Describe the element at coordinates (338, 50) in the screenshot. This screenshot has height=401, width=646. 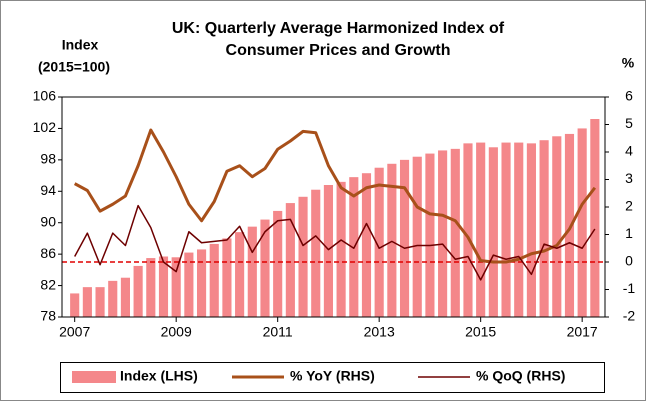
I see `chart-title: Consumer Prices and Growth` at that location.